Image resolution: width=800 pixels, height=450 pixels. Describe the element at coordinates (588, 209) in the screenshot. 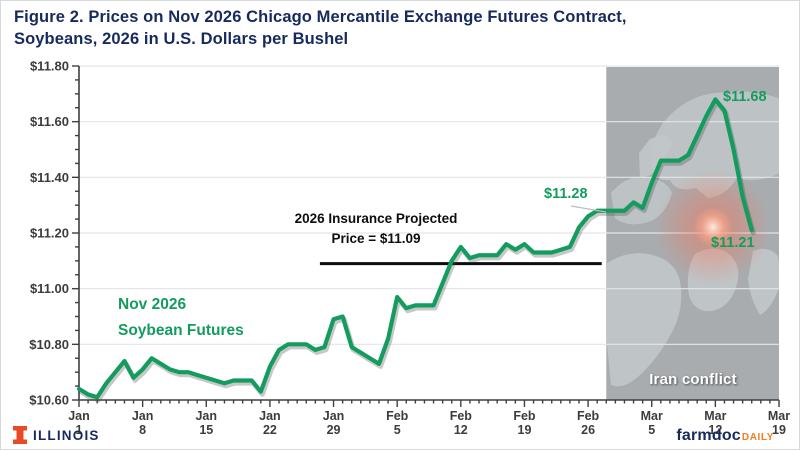

I see `label-leader-line` at that location.